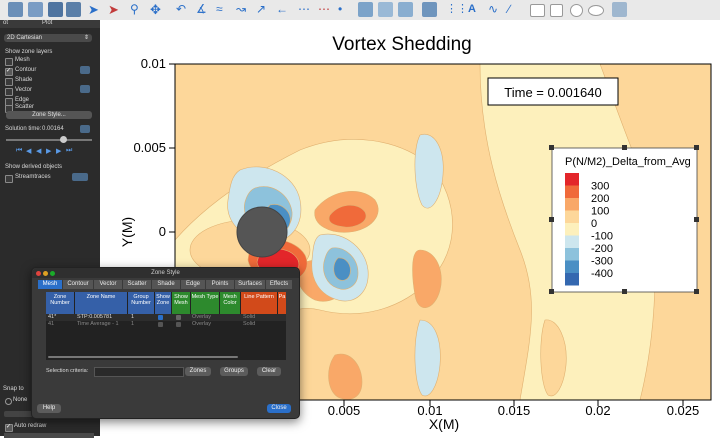 This screenshot has height=438, width=720. Describe the element at coordinates (101, 303) in the screenshot. I see `col-zone-name: Zone Name` at that location.